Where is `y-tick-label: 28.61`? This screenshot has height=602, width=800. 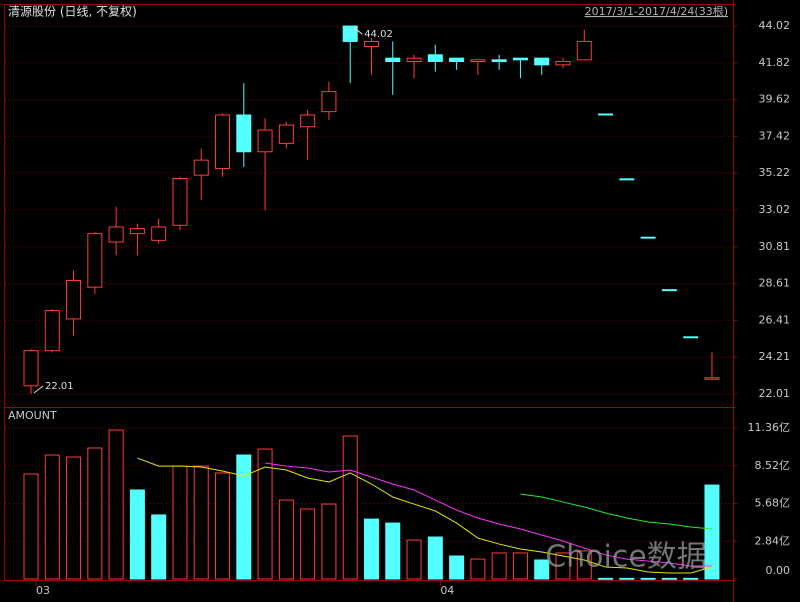
y-tick-label: 28.61 is located at coordinates (775, 283).